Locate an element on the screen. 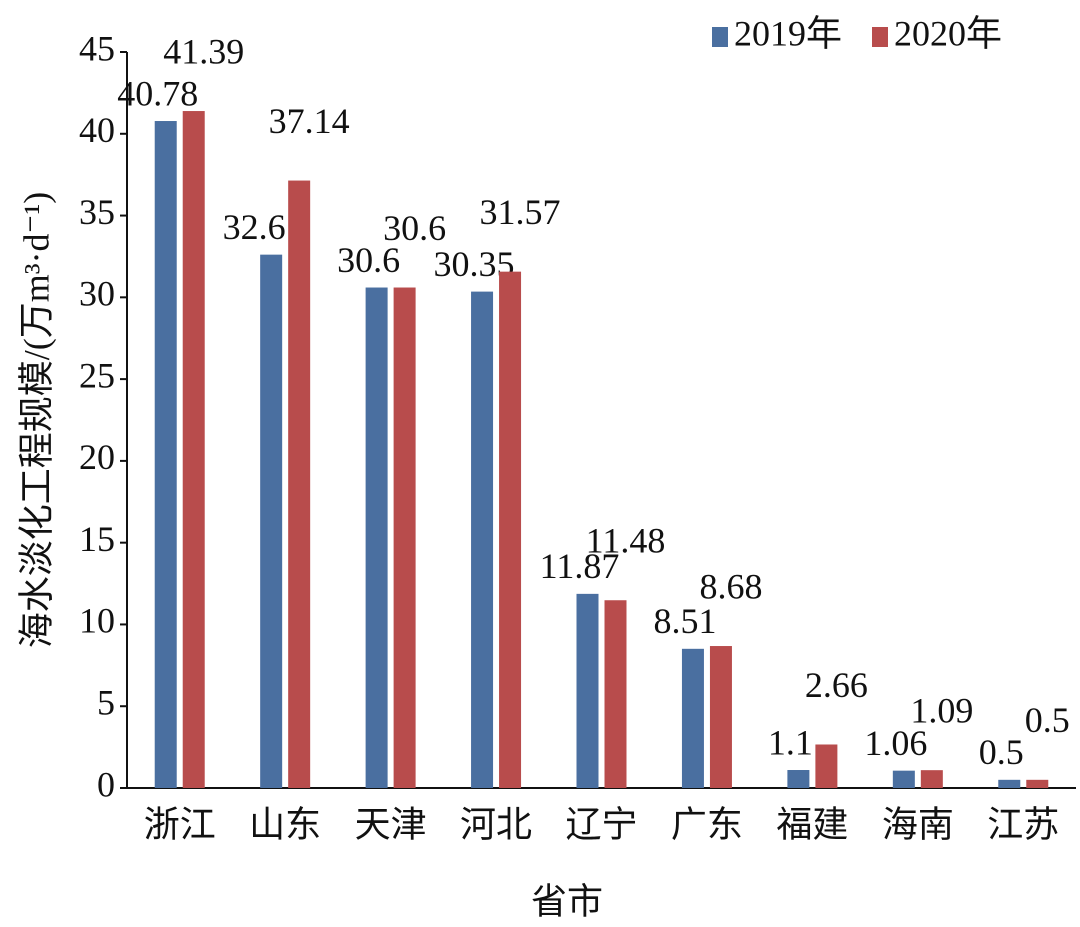 The height and width of the screenshot is (927, 1080). y-axis-title: 海水淡化工程规模/(万m³·d⁻¹) is located at coordinates (36, 420).